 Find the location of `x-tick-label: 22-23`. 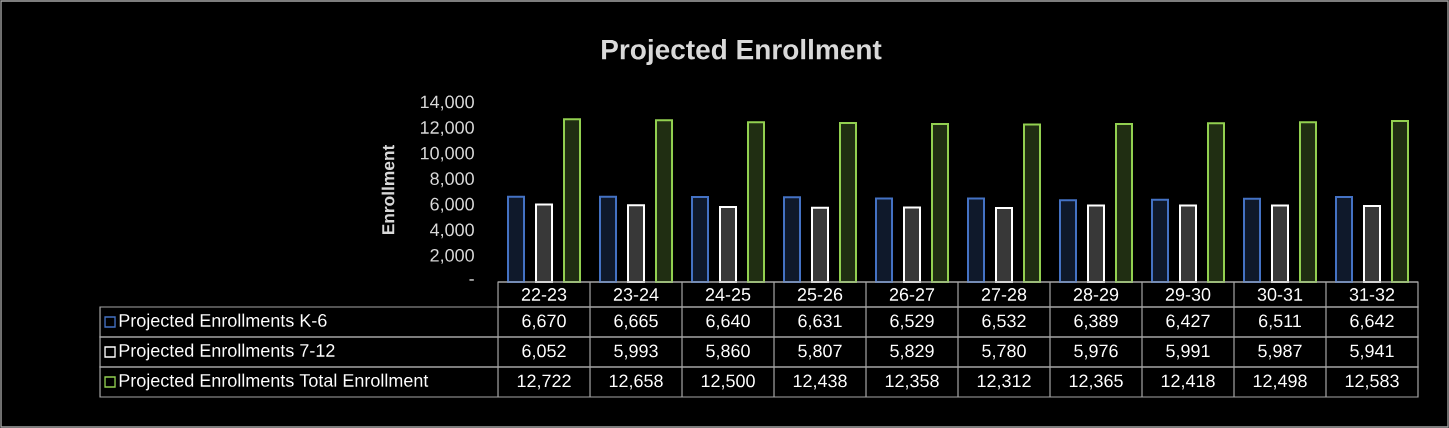

x-tick-label: 22-23 is located at coordinates (544, 294).